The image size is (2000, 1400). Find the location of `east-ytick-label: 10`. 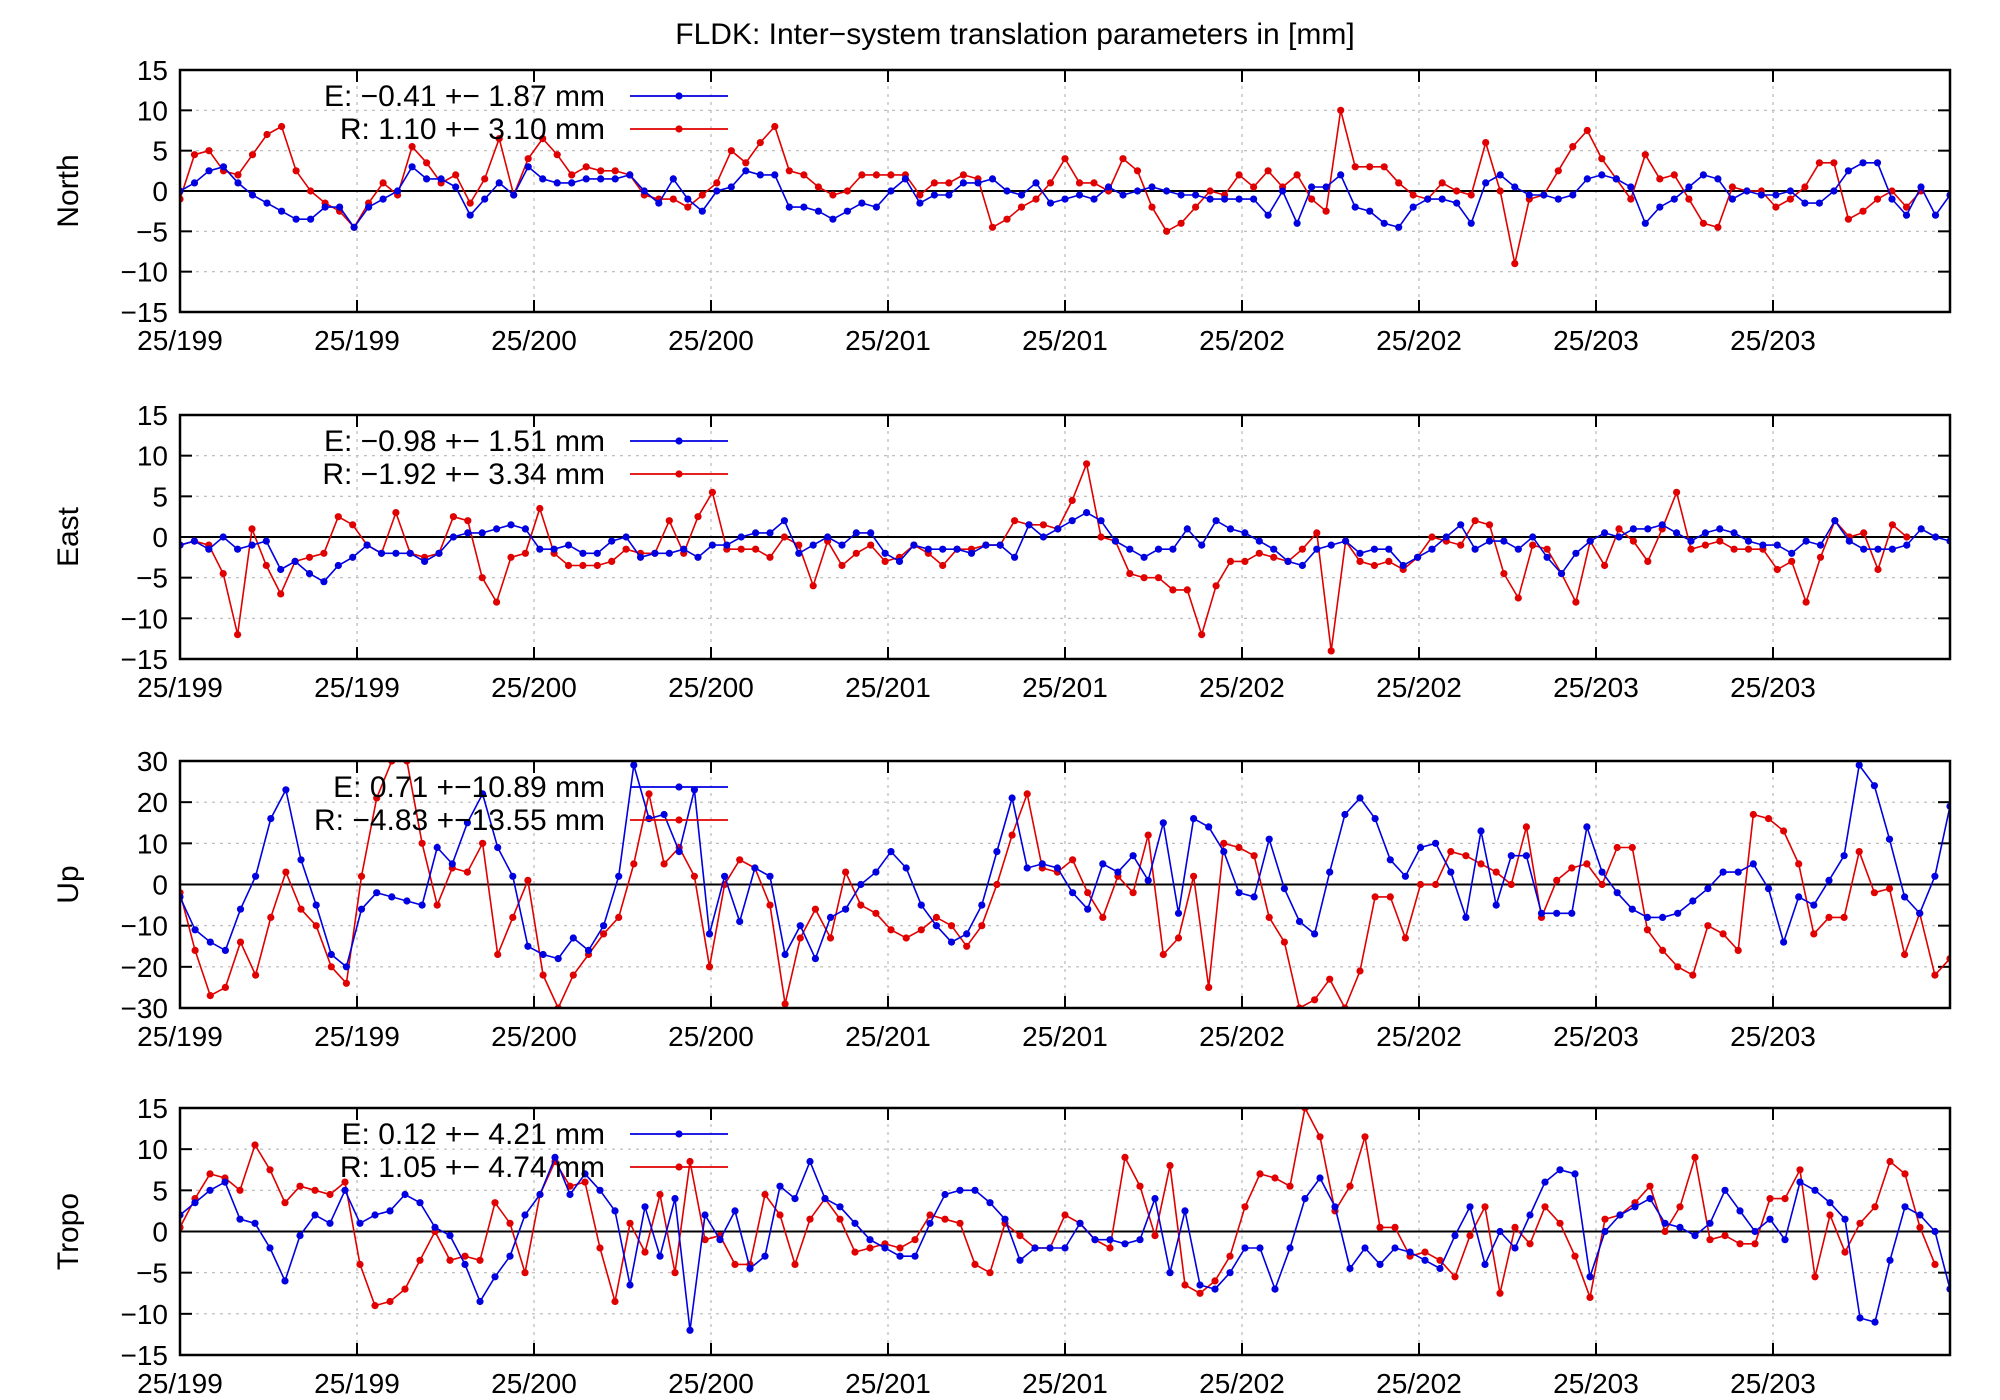

east-ytick-label: 10 is located at coordinates (152, 456).